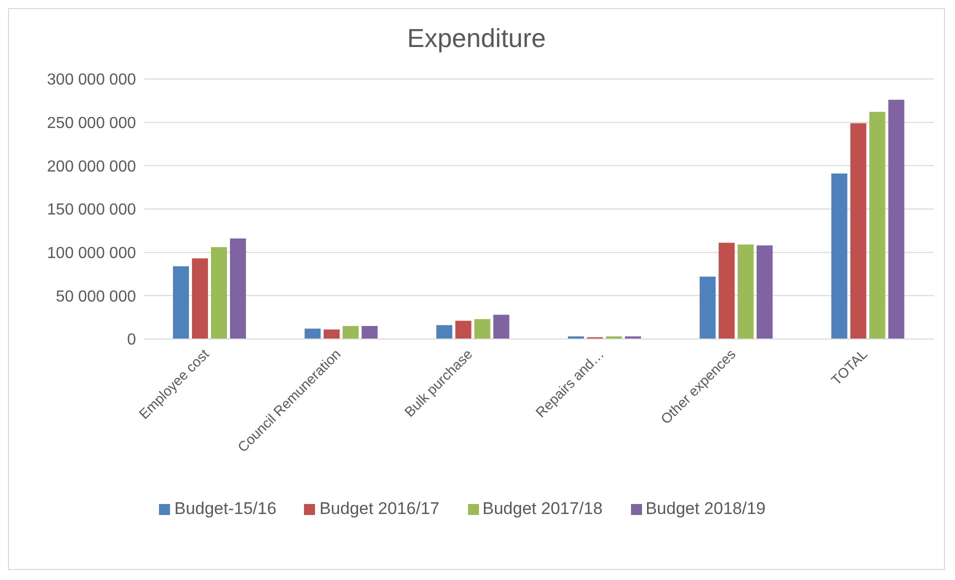 This screenshot has height=580, width=955. I want to click on legend-label: Budget 2018/19, so click(706, 508).